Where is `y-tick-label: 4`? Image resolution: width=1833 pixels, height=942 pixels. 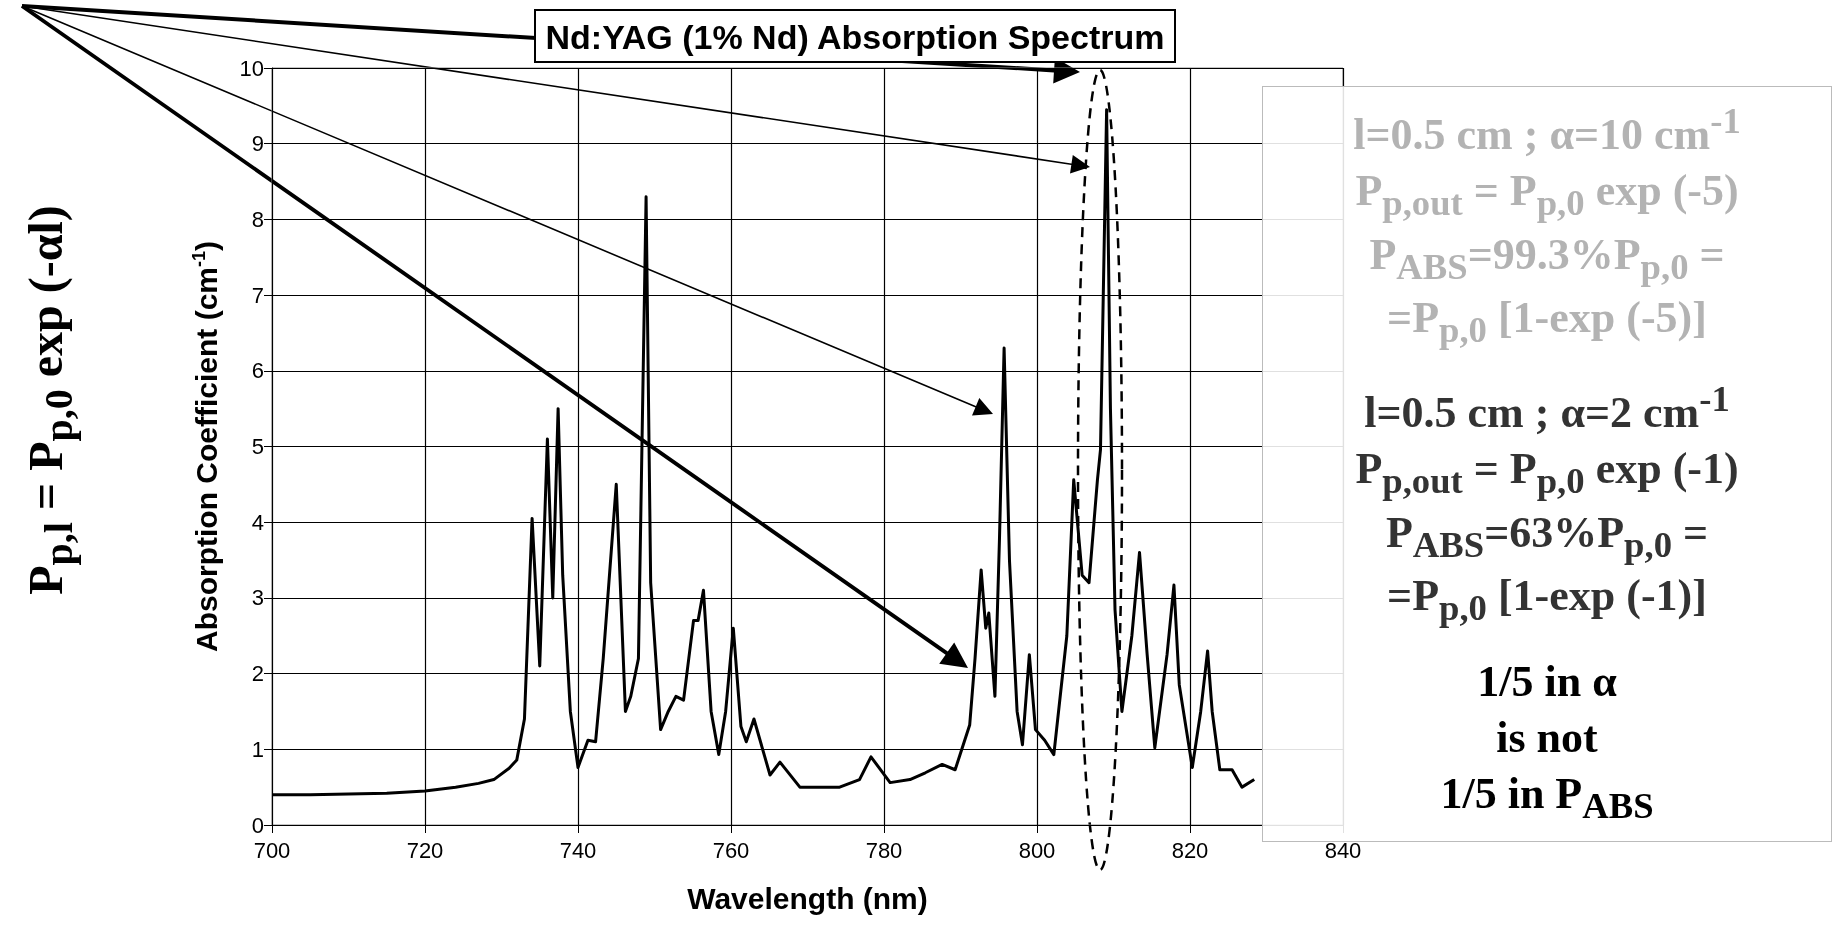
y-tick-label: 4 is located at coordinates (257, 522).